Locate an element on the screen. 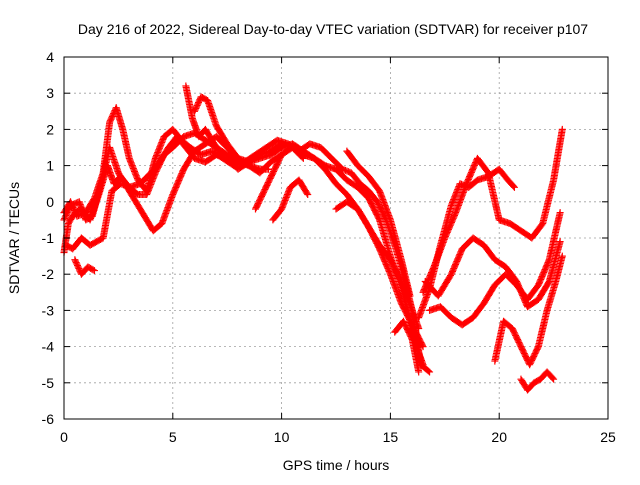  x-tick-label: 25 is located at coordinates (608, 437).